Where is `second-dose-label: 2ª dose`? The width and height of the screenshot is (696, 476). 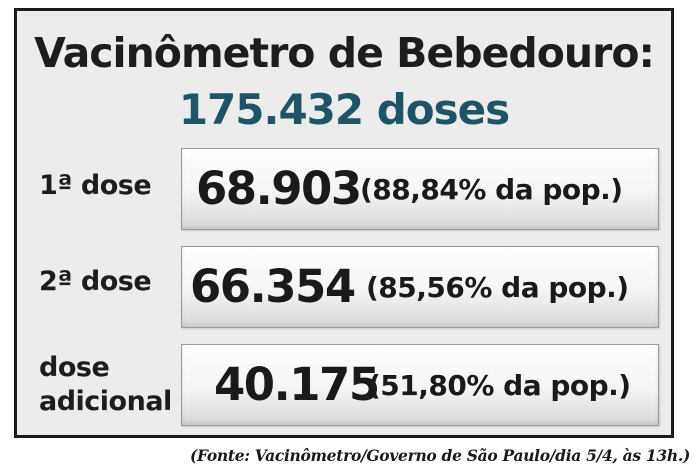 second-dose-label: 2ª dose is located at coordinates (95, 282).